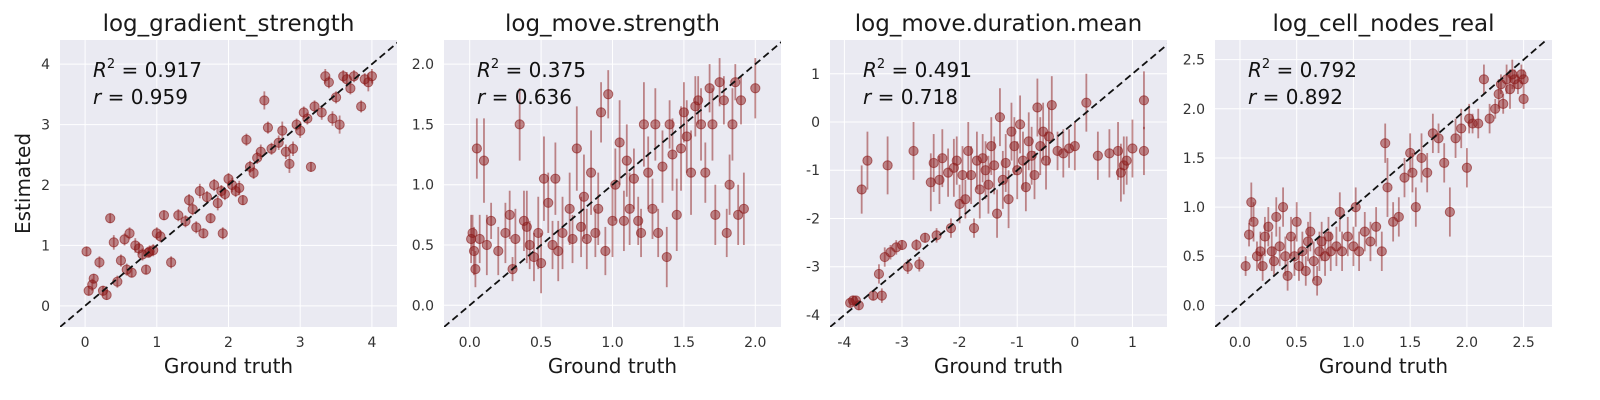  I want to click on y-tick-label: 4, so click(45, 65).